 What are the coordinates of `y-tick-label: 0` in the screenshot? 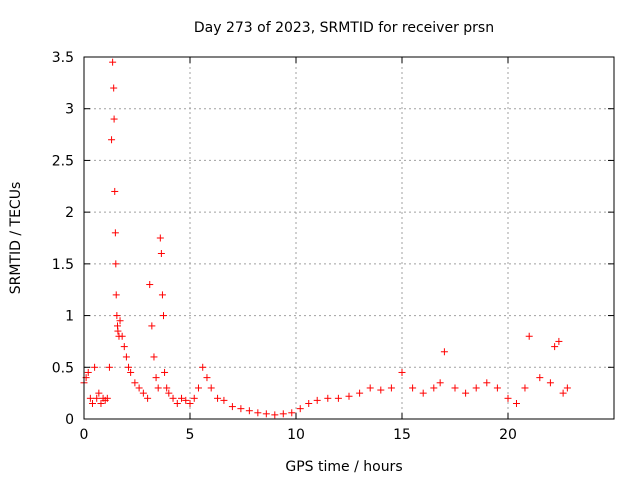 It's located at (69, 420).